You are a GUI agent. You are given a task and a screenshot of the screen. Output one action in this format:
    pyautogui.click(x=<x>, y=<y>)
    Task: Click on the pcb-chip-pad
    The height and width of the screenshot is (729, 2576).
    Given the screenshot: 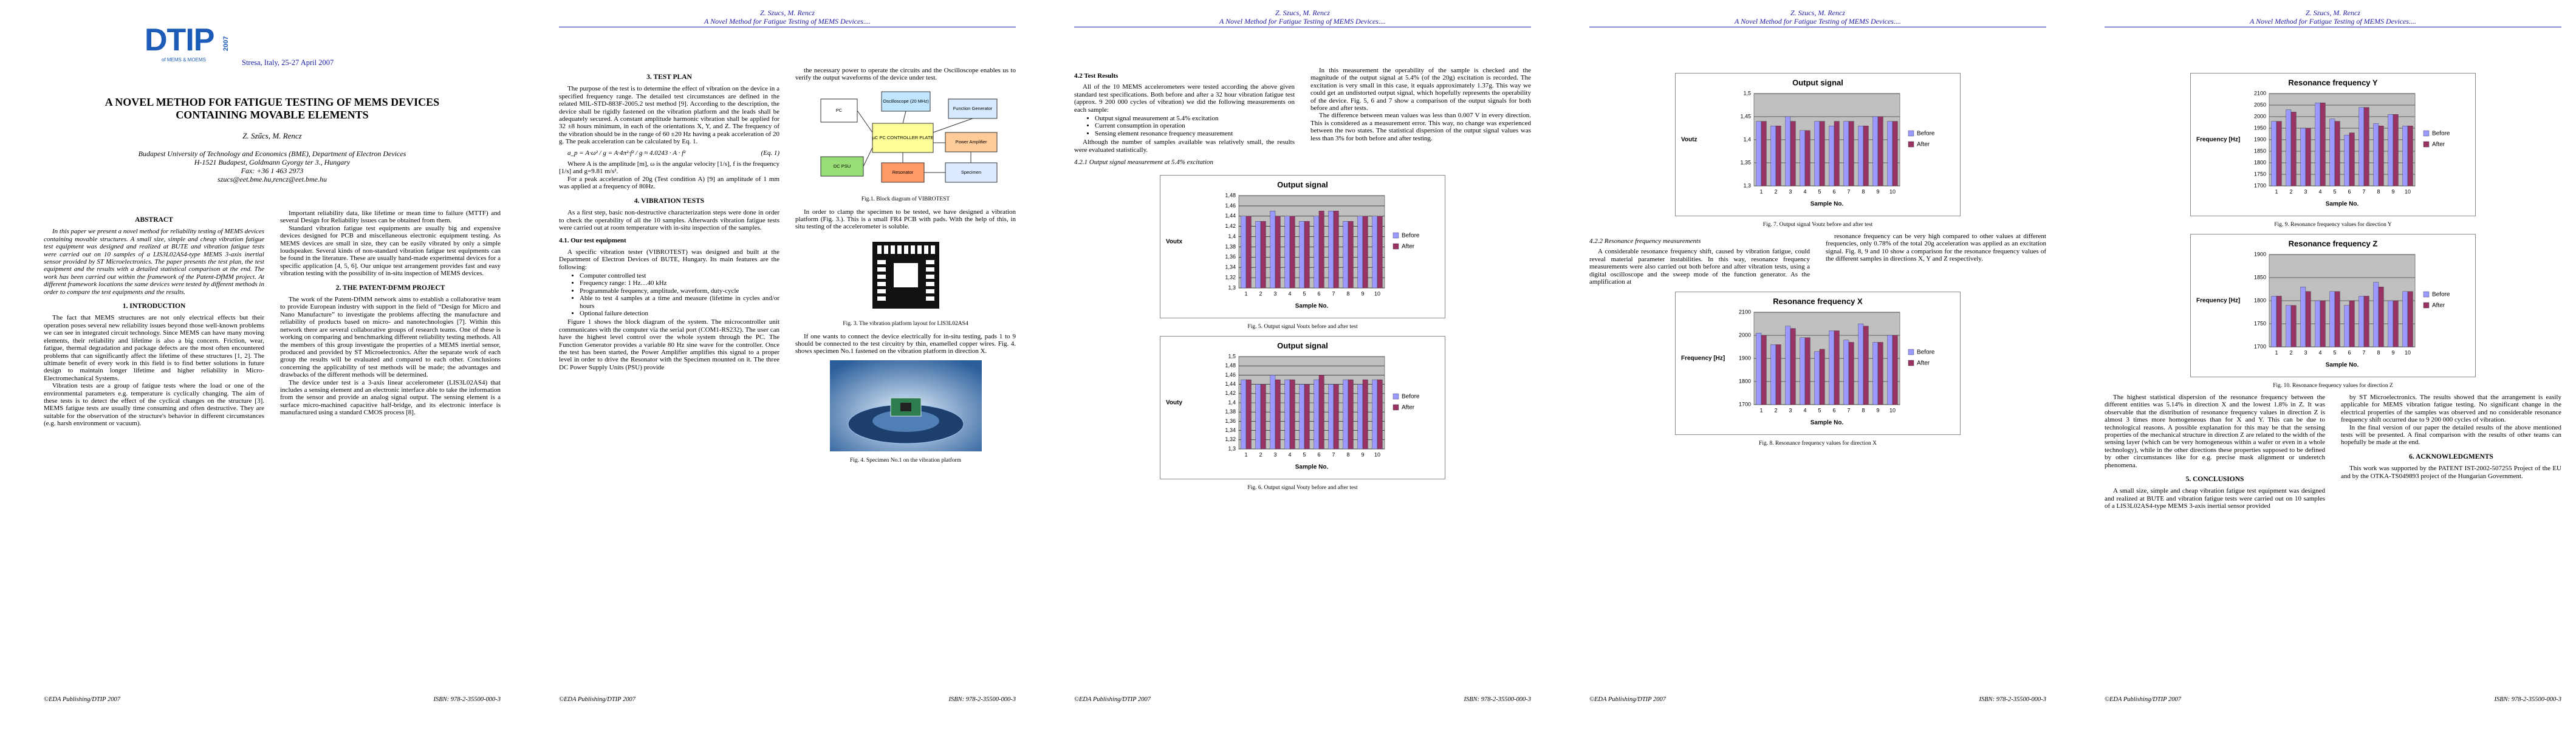 What is the action you would take?
    pyautogui.click(x=905, y=274)
    